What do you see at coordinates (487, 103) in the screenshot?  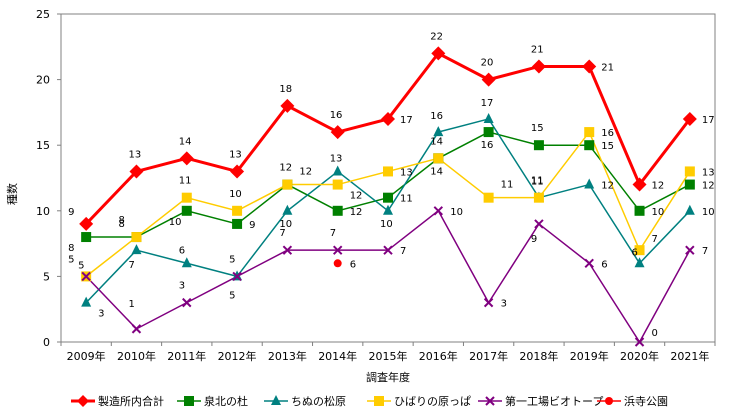 I see `data-label: 17` at bounding box center [487, 103].